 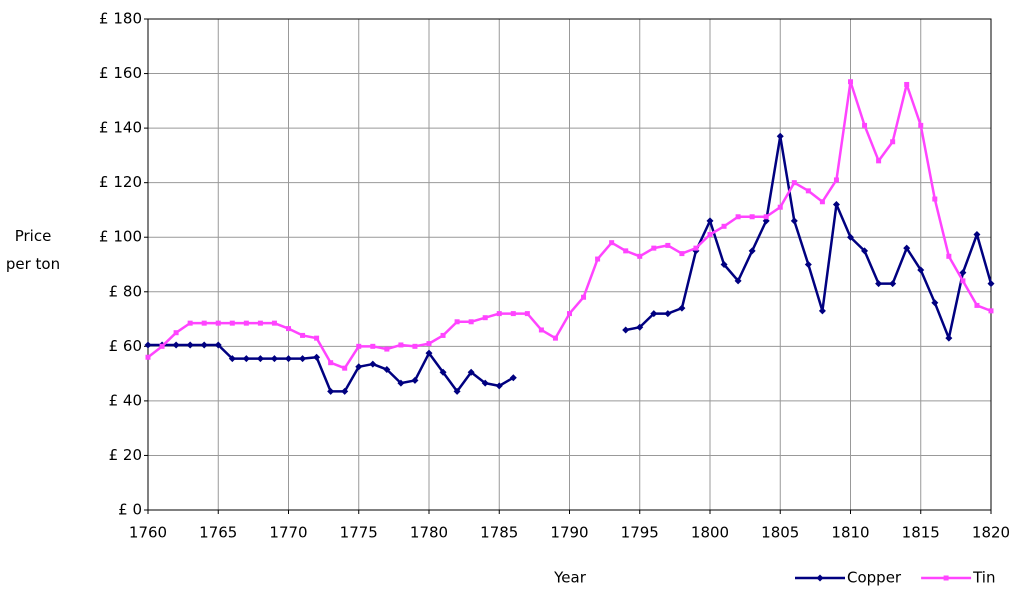 I want to click on legend-label: Tin, so click(x=983, y=578).